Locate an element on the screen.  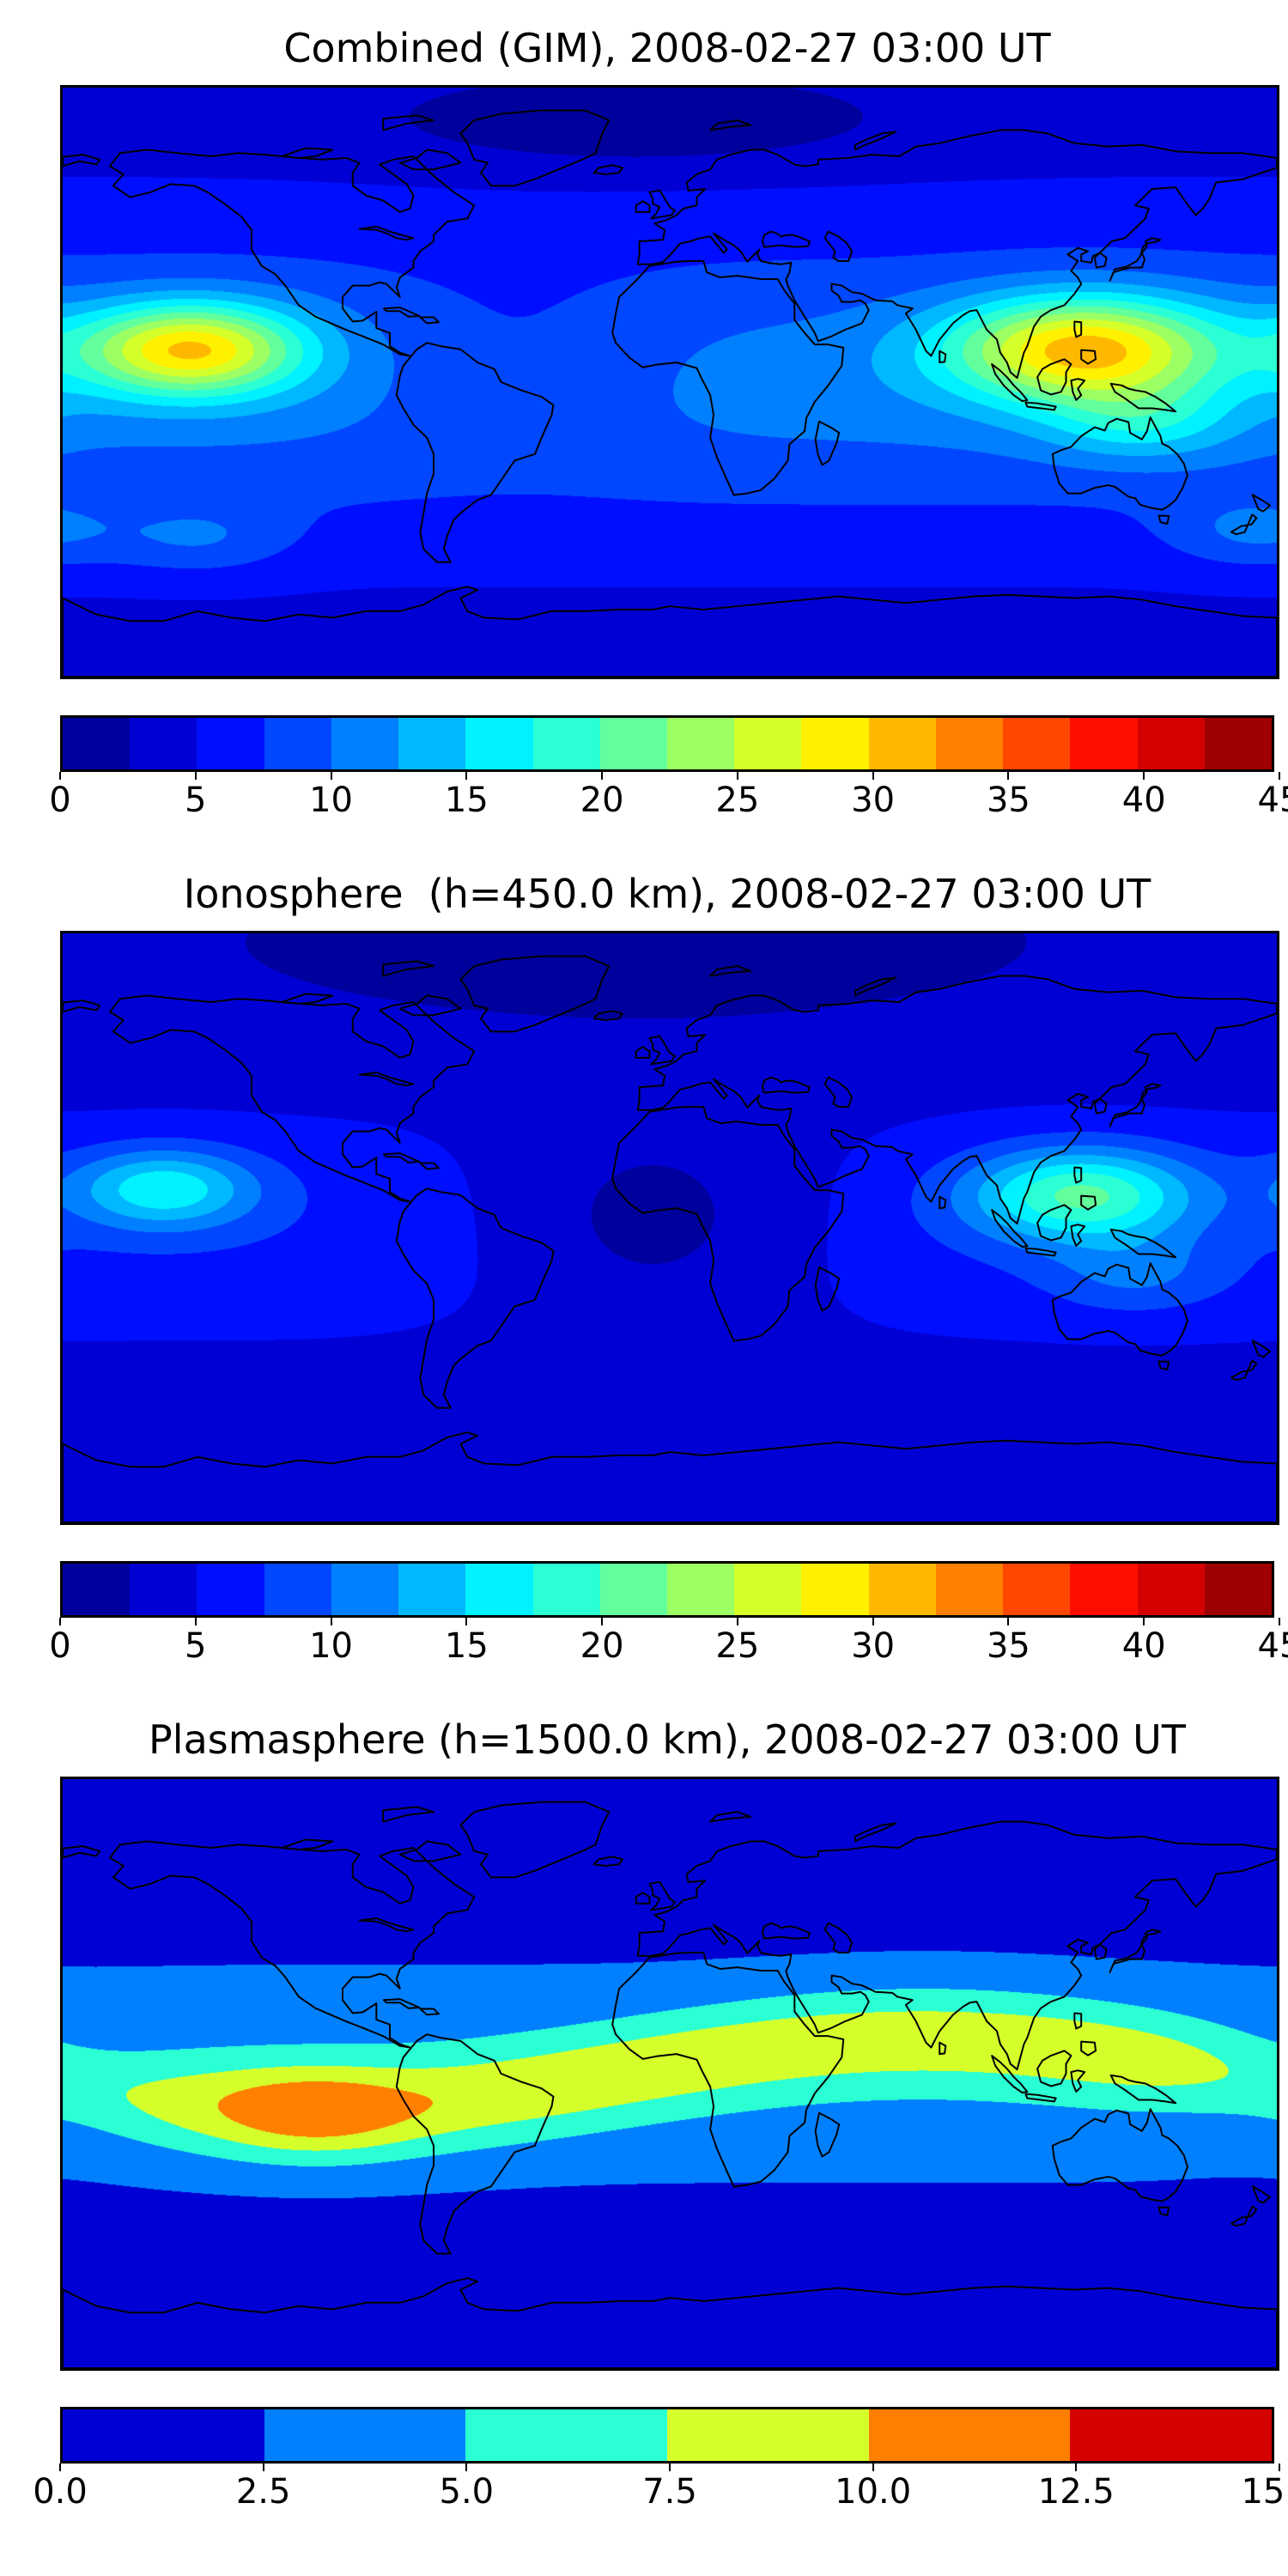
colorbar: 0 5 10 15 20 25 30 35 40 45 is located at coordinates (669, 1614).